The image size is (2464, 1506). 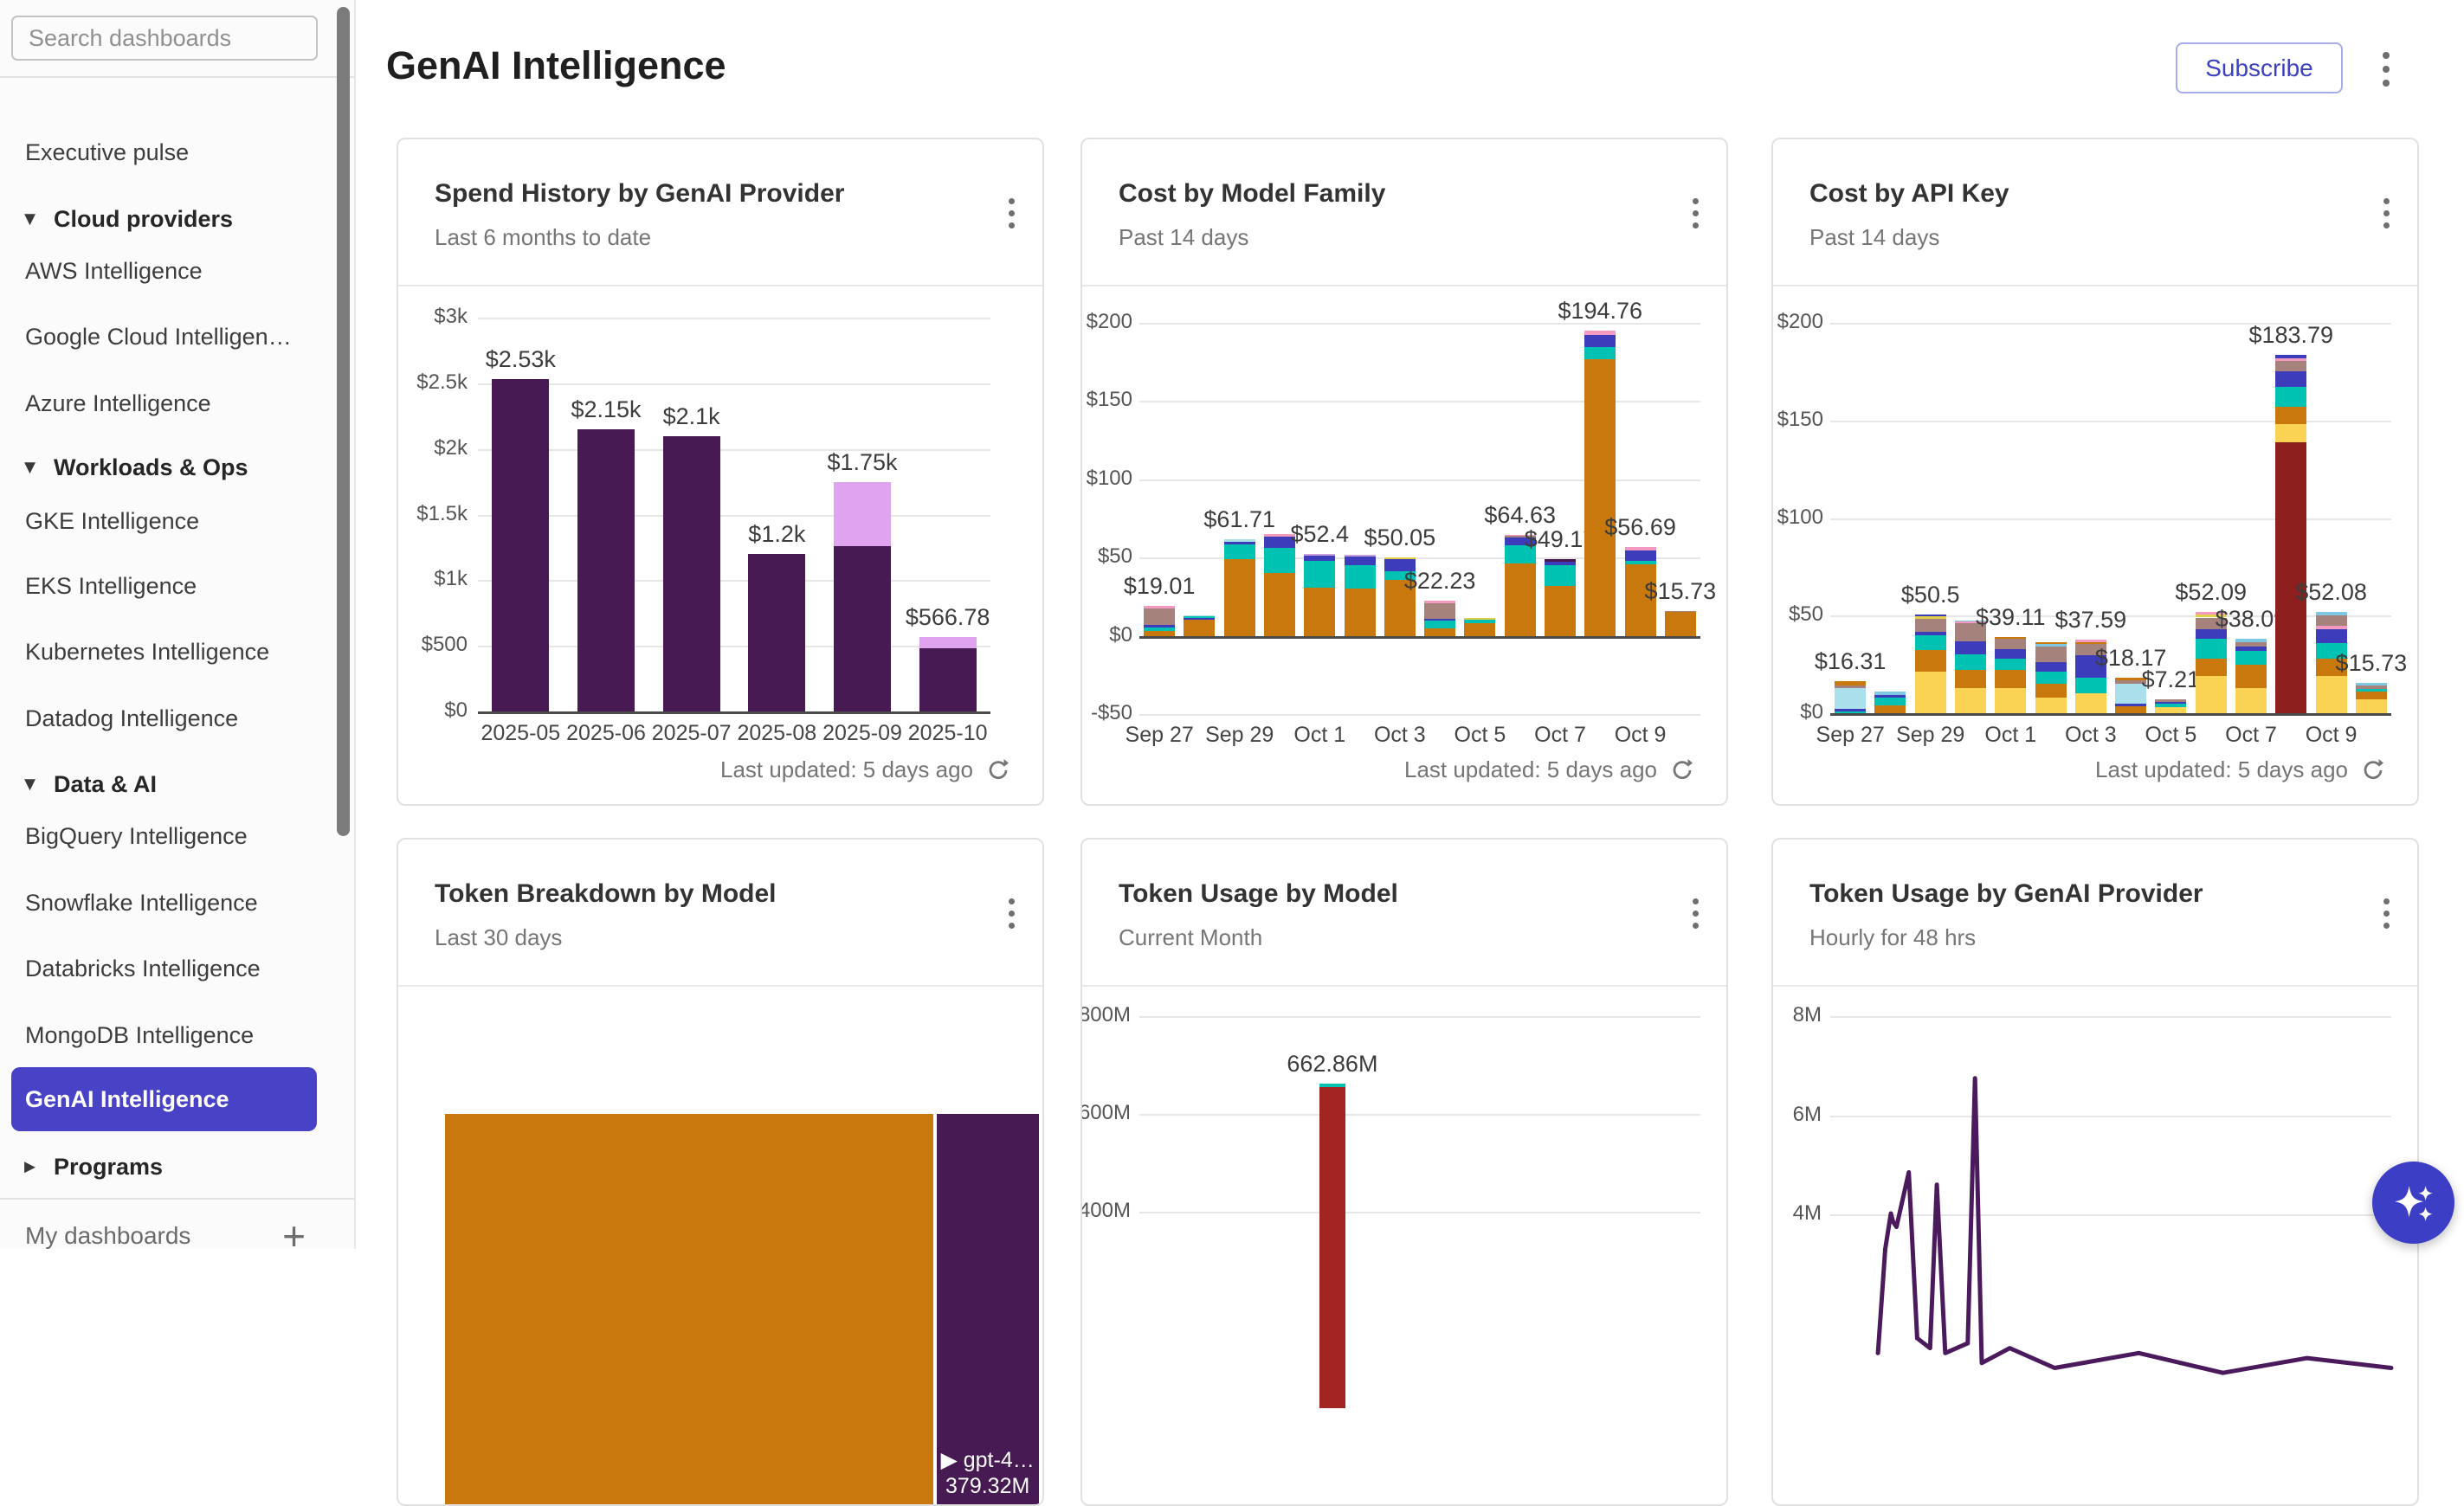 I want to click on sidebar-item-executive-pulse: Executive pulse, so click(x=164, y=152).